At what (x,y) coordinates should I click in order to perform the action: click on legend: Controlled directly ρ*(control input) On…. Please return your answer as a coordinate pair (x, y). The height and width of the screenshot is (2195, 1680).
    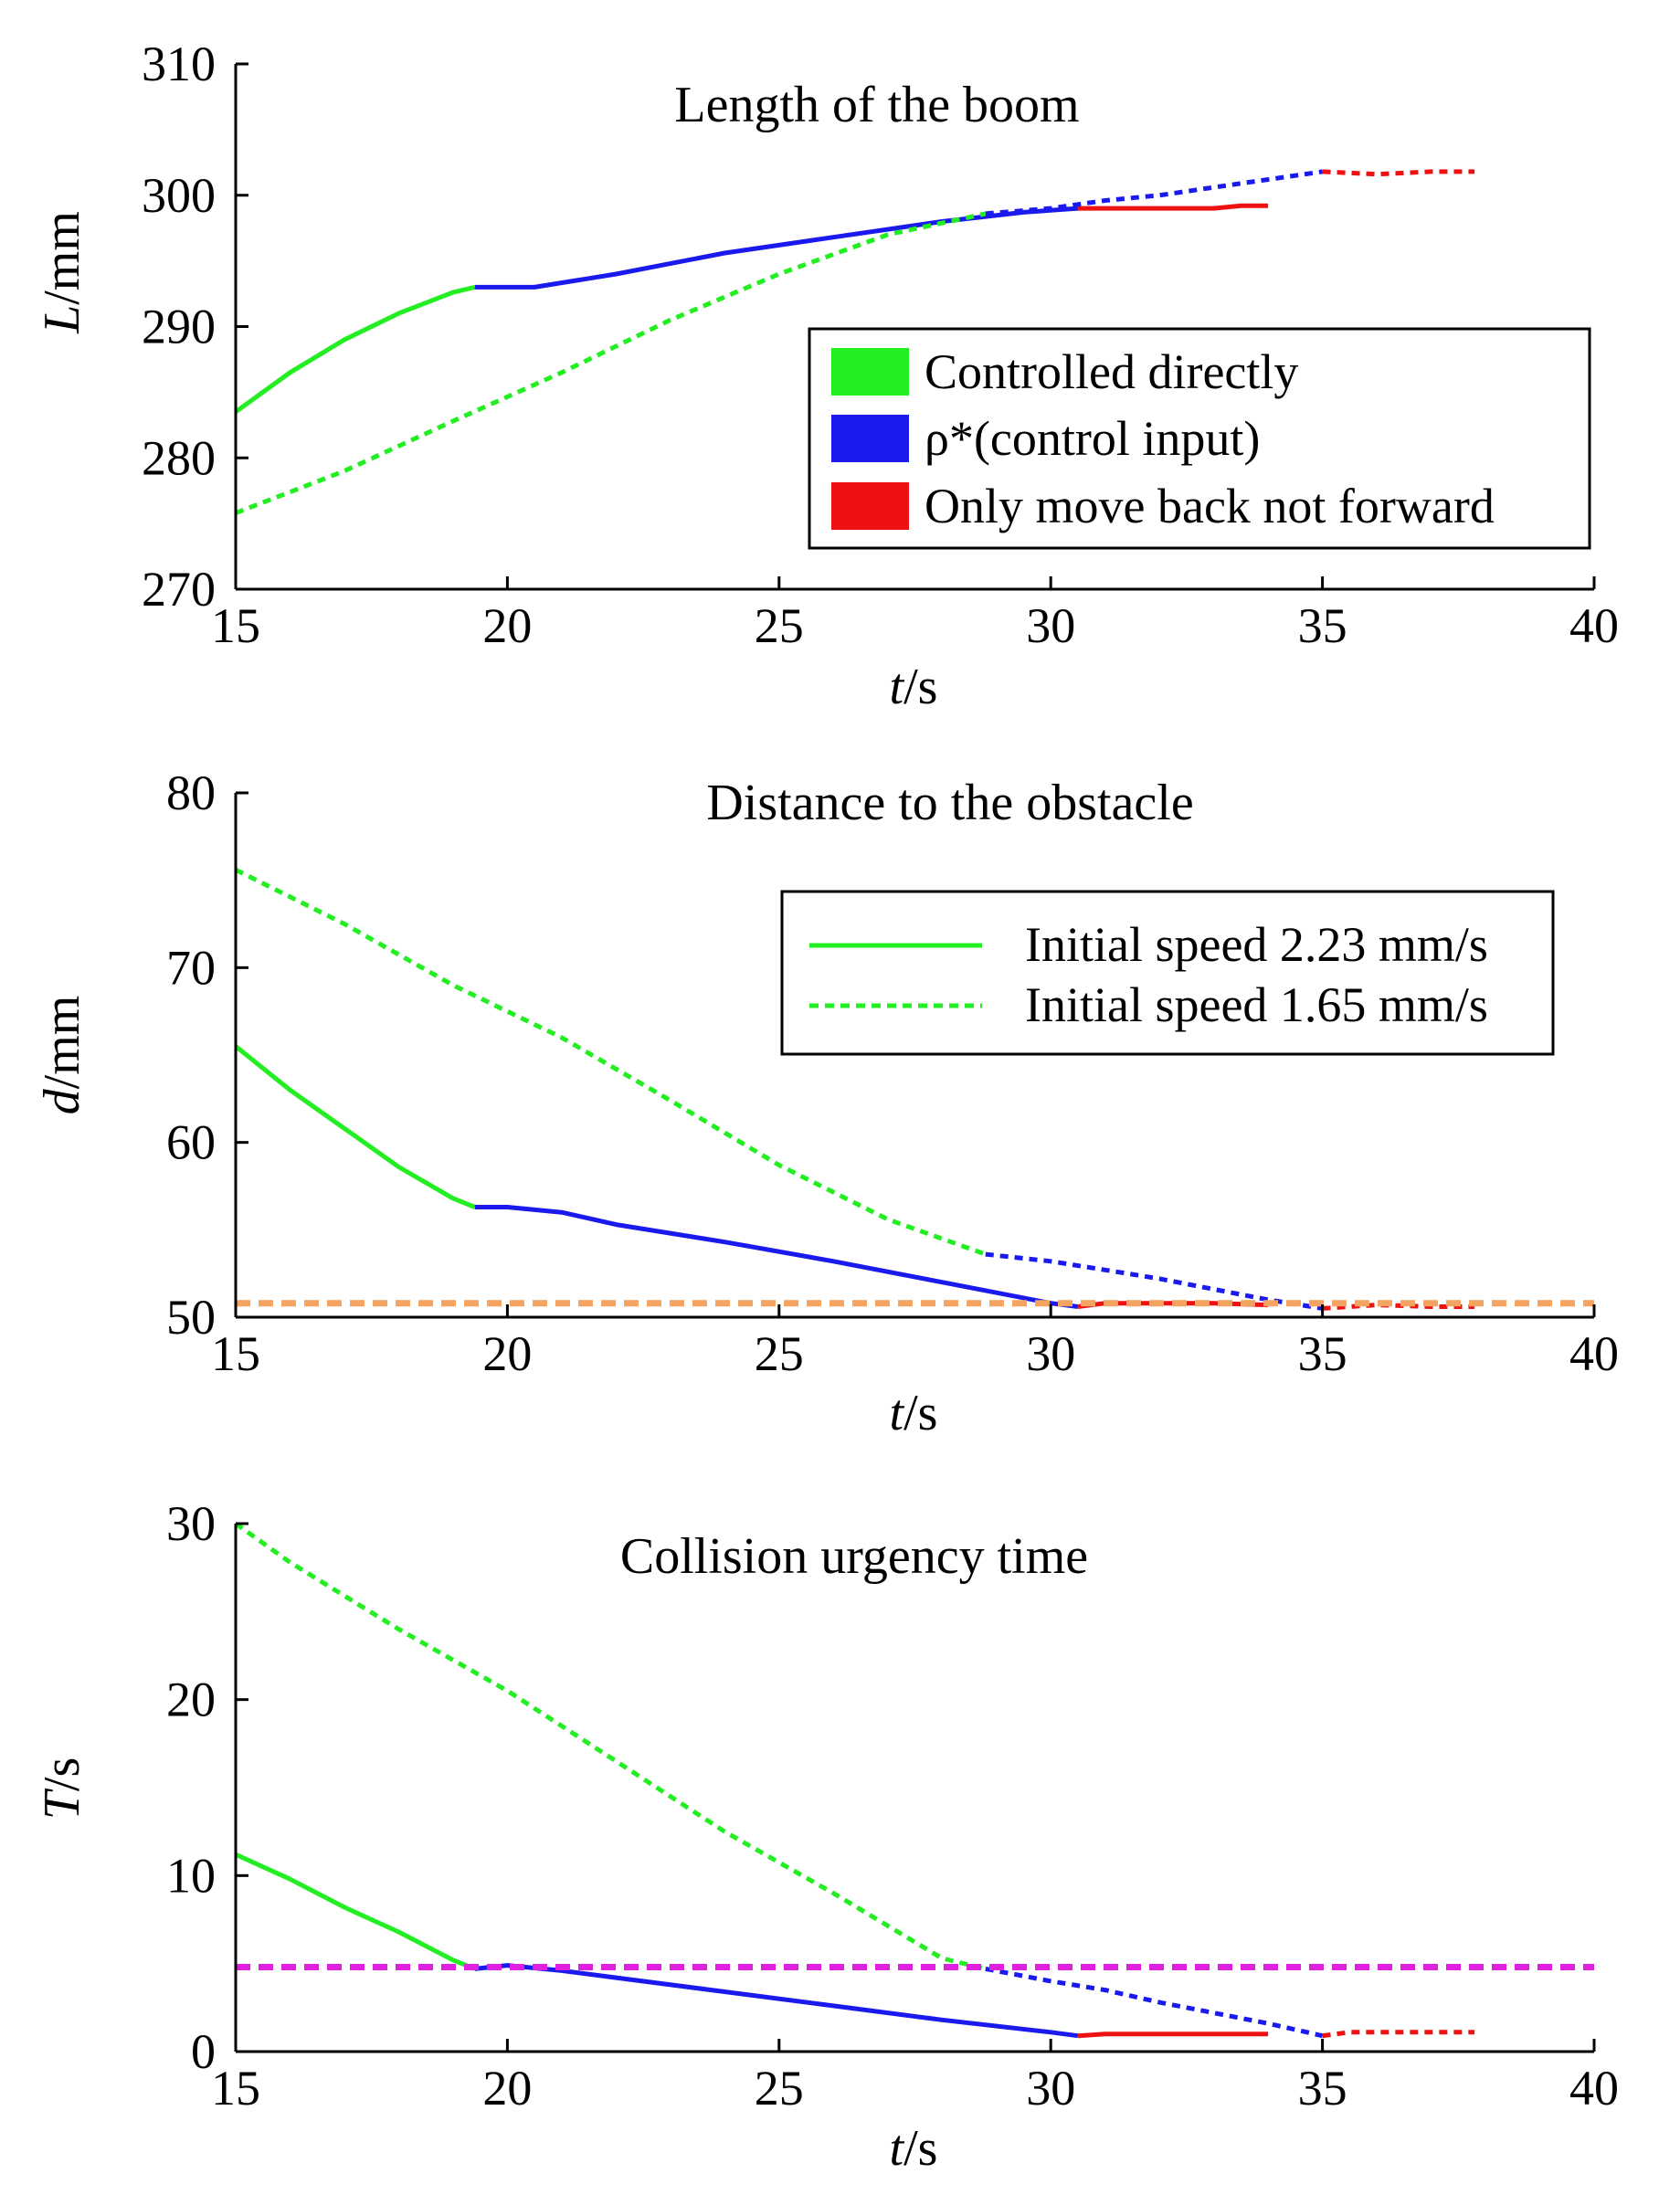
    Looking at the image, I should click on (1199, 438).